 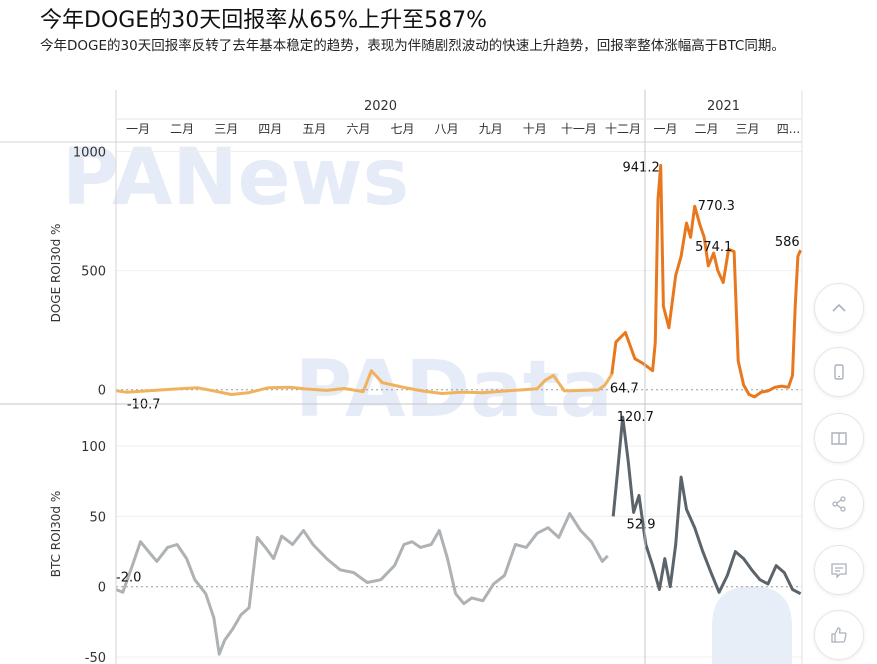 I want to click on month-label: 六月, so click(x=358, y=129).